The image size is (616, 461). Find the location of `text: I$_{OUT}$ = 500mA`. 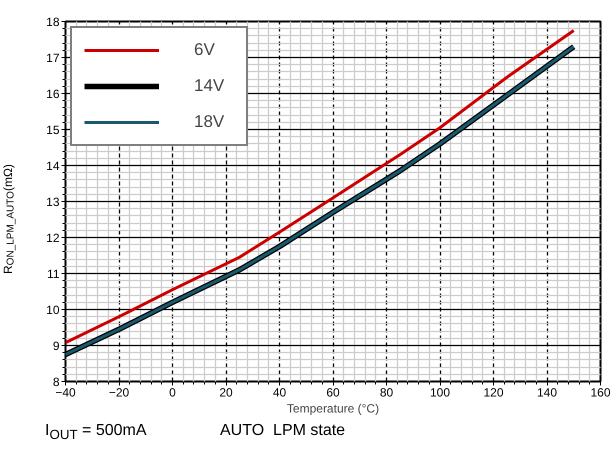

text: I$_{OUT}$ = 500mA is located at coordinates (96, 432).